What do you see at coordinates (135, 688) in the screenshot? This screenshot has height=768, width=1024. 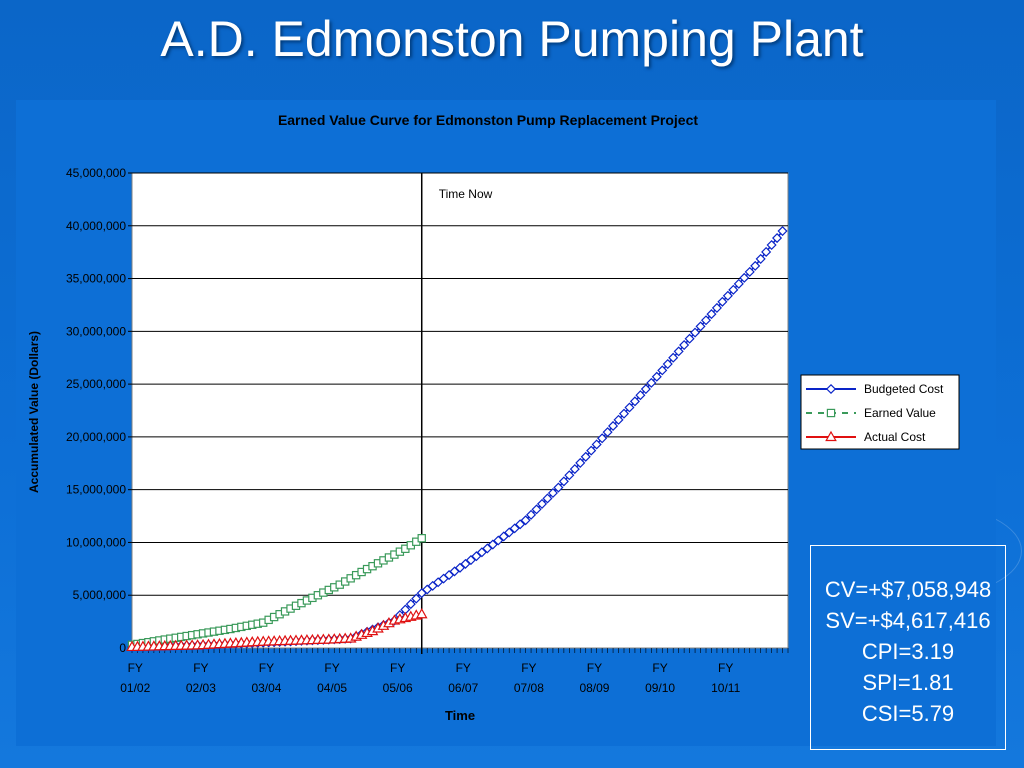 I see `x-tick-label: 01/02` at bounding box center [135, 688].